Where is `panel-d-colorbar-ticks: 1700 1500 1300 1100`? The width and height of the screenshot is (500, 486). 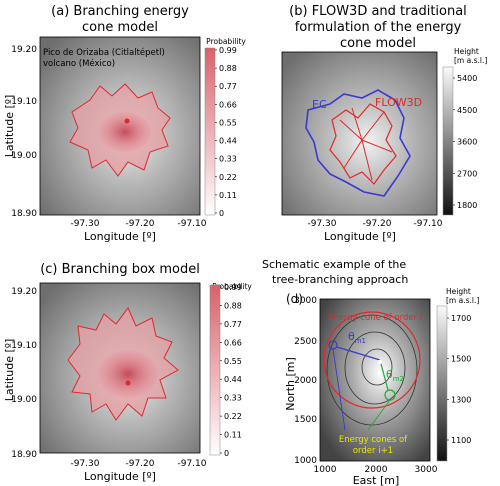 panel-d-colorbar-ticks: 1700 1500 1300 1100 is located at coordinates (459, 379).